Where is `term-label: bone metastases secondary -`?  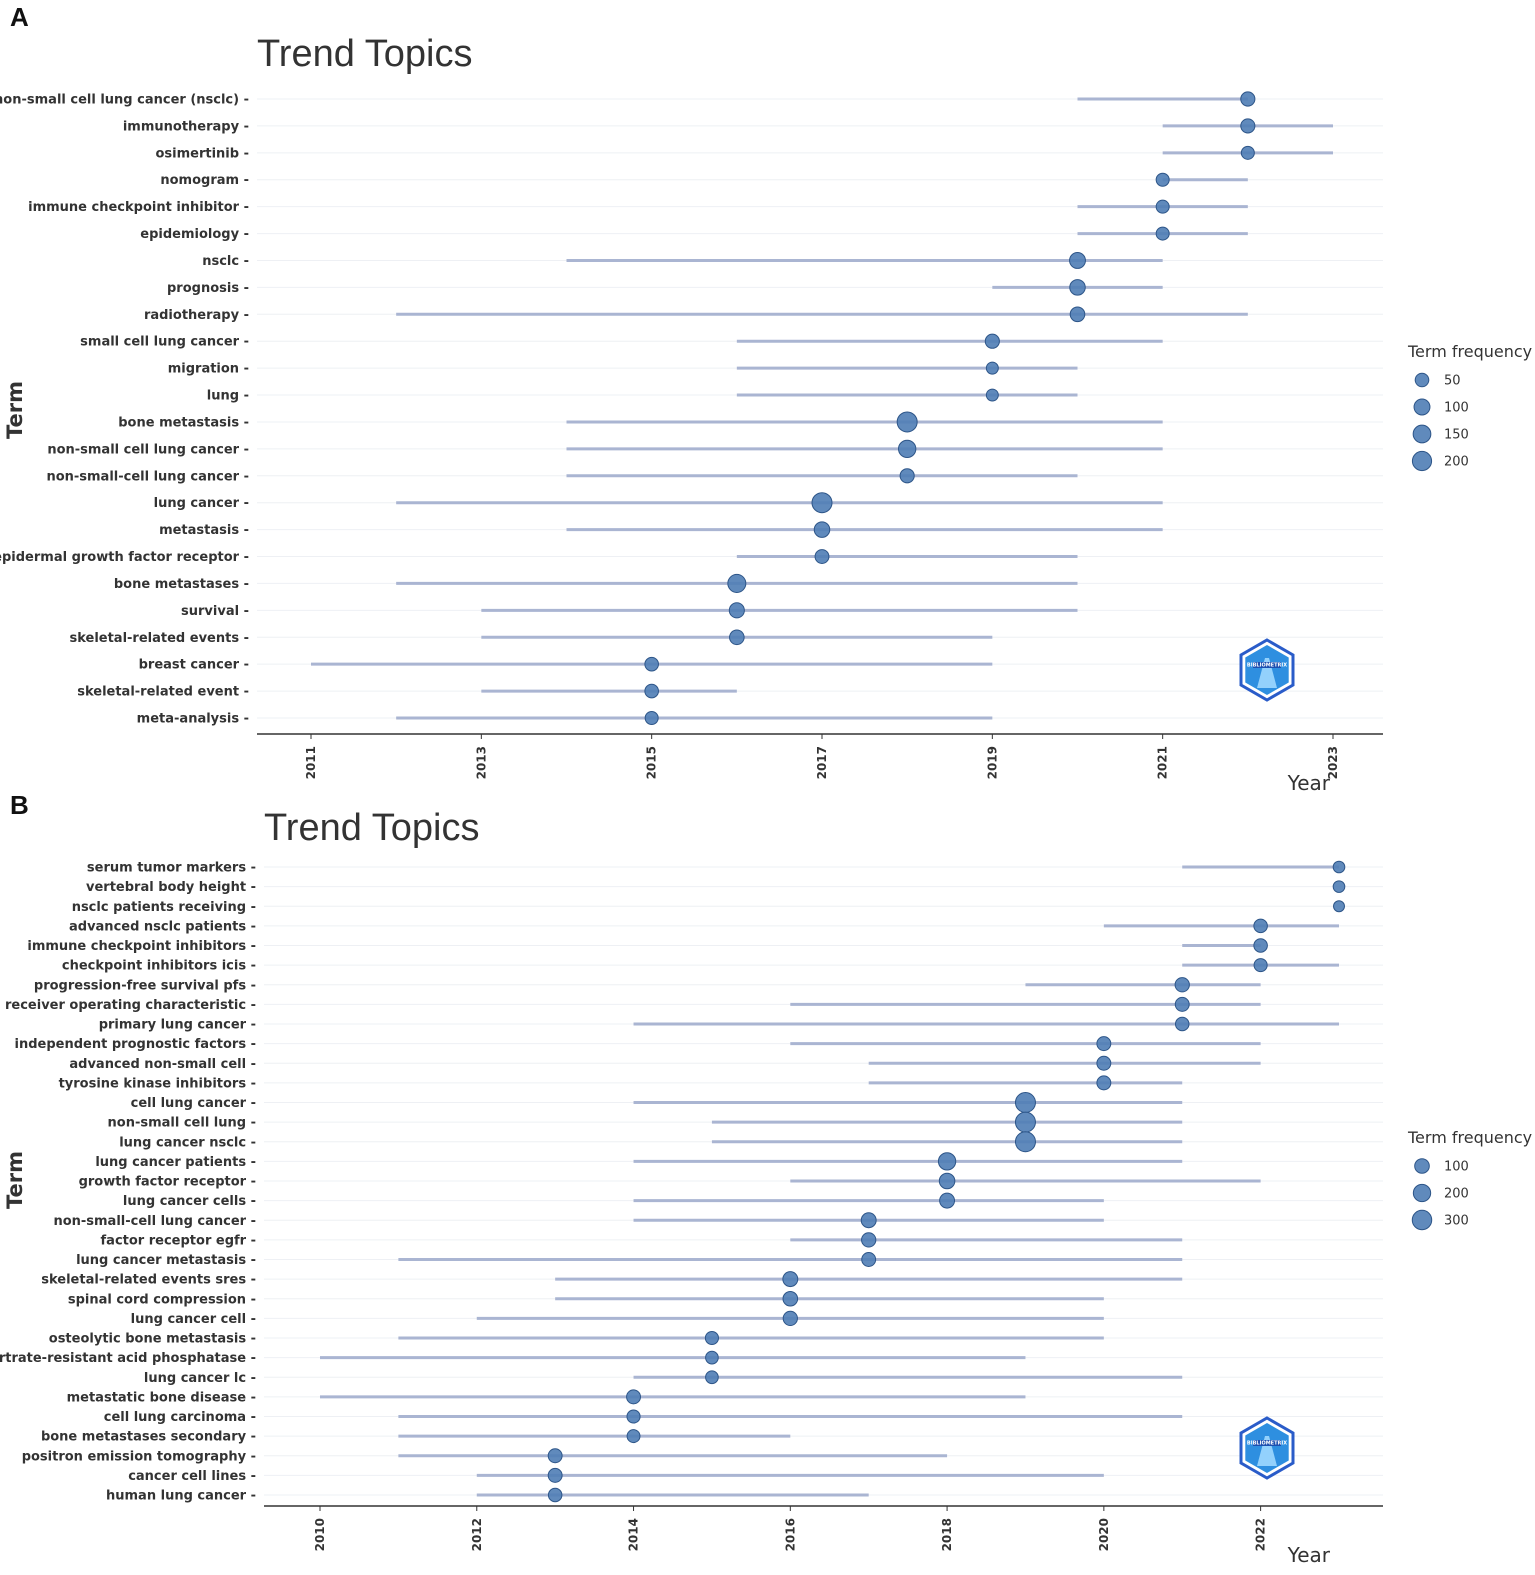 term-label: bone metastases secondary - is located at coordinates (148, 1437).